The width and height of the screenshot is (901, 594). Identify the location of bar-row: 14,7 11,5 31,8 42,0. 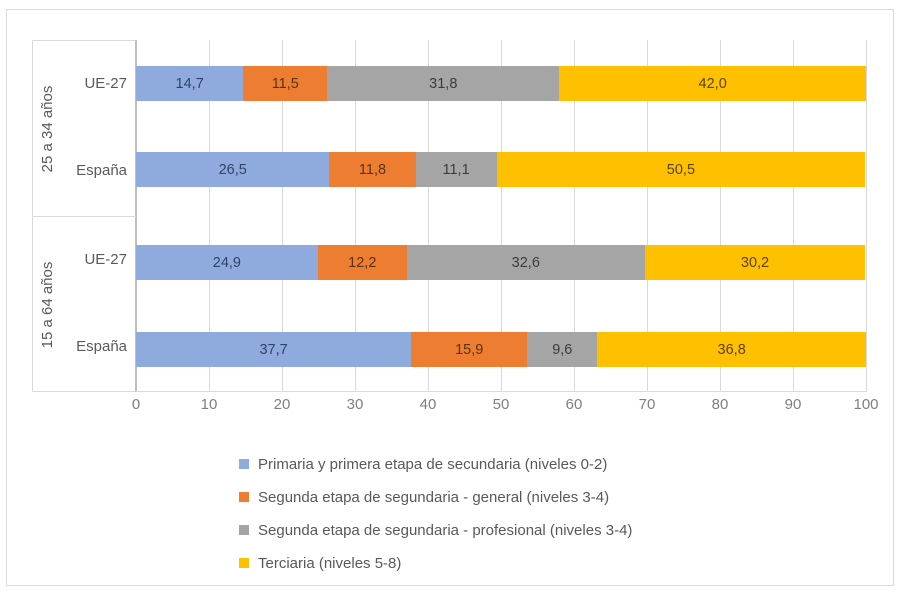
(501, 83).